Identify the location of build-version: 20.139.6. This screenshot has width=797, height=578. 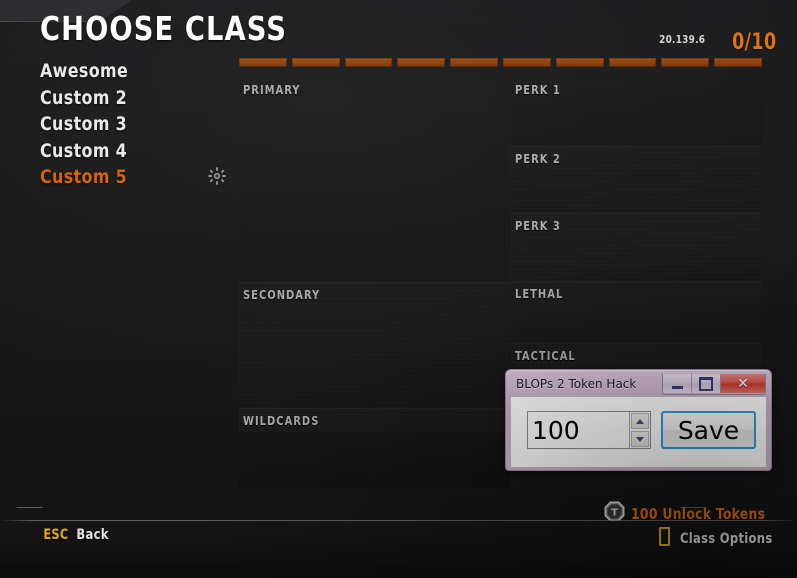
(681, 39).